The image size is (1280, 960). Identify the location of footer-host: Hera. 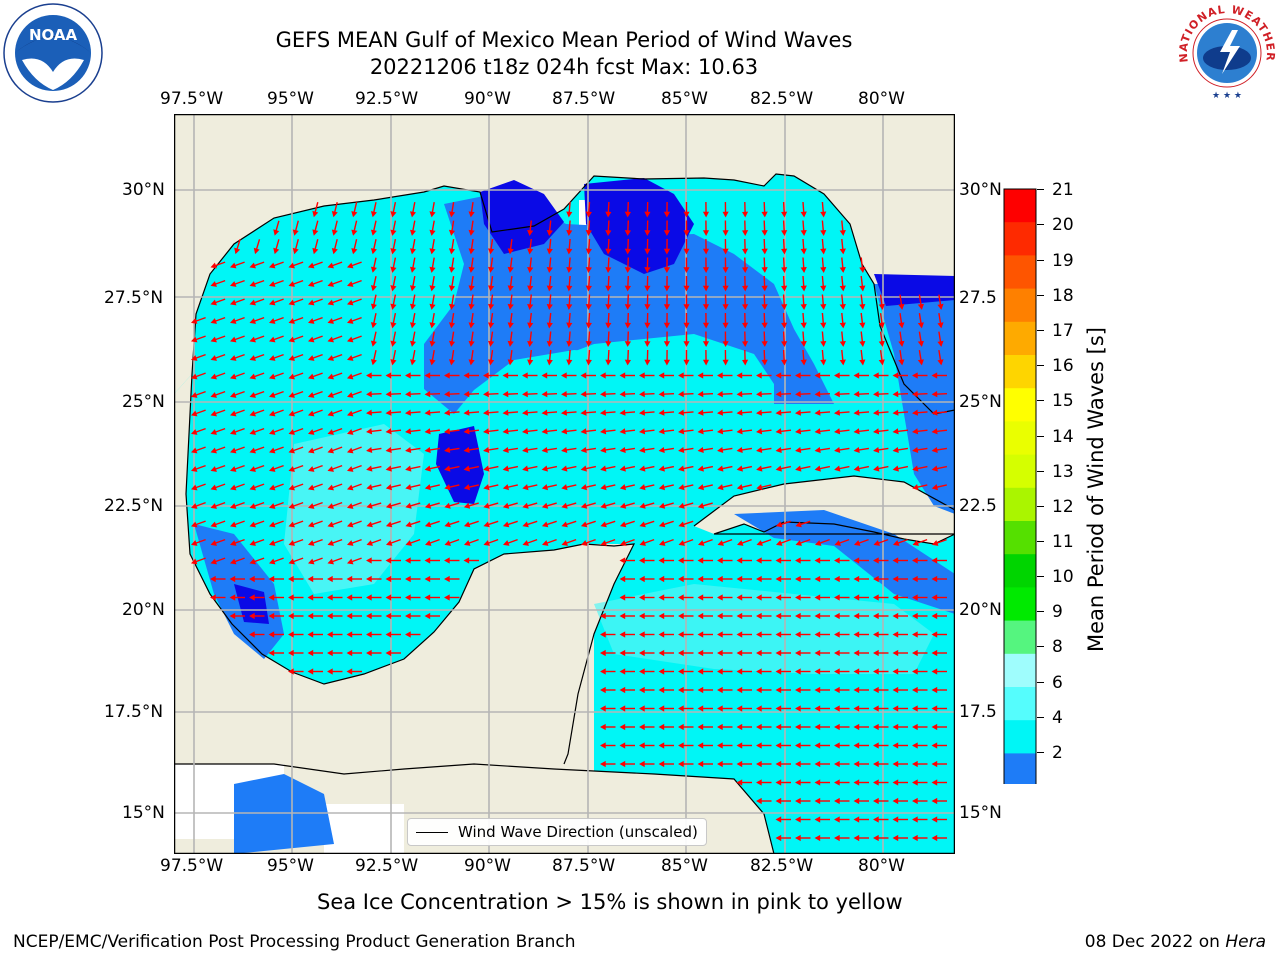
(1245, 942).